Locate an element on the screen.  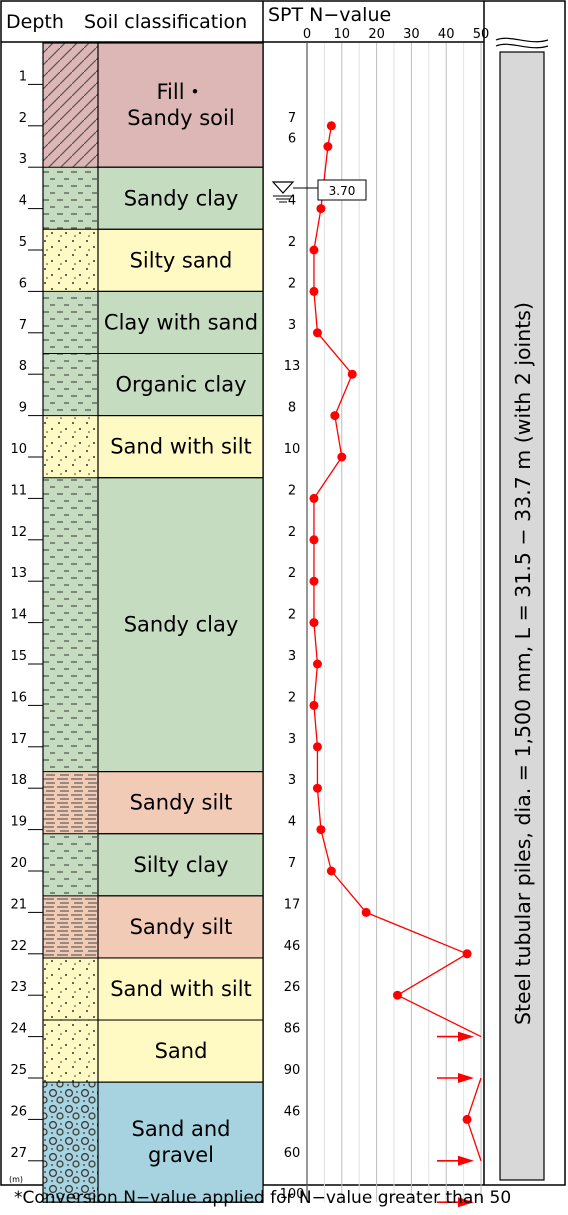
depth-label: 15 is located at coordinates (18, 656).